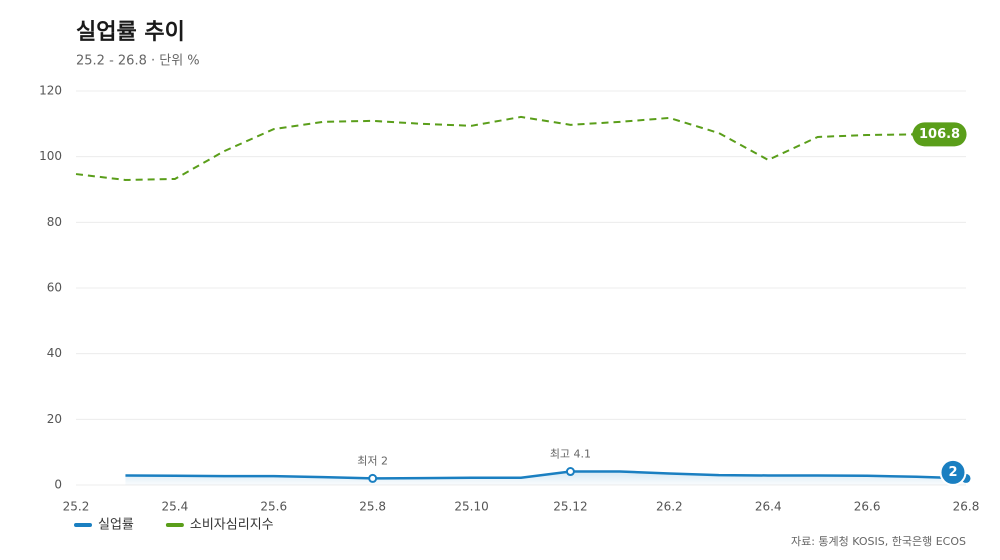 Image resolution: width=1000 pixels, height=560 pixels. I want to click on x-tick-label: 25.10, so click(471, 507).